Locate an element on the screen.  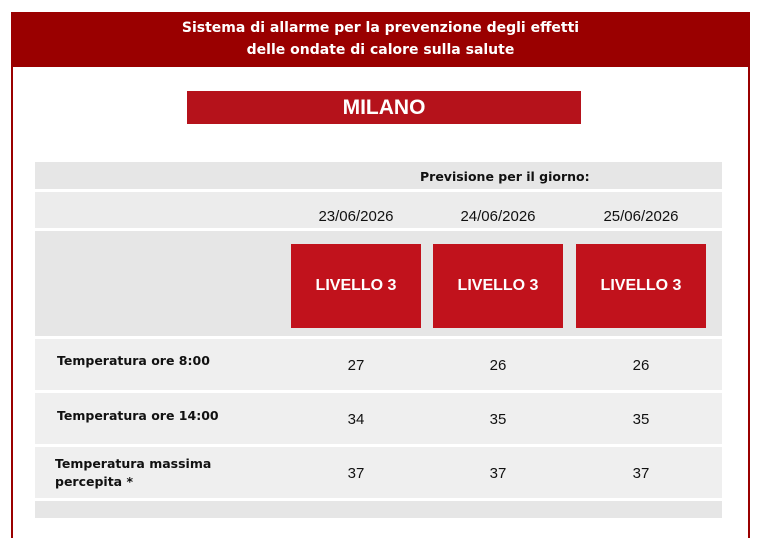
header-title-line2: delle ondate di calore sulla salute is located at coordinates (380, 50).